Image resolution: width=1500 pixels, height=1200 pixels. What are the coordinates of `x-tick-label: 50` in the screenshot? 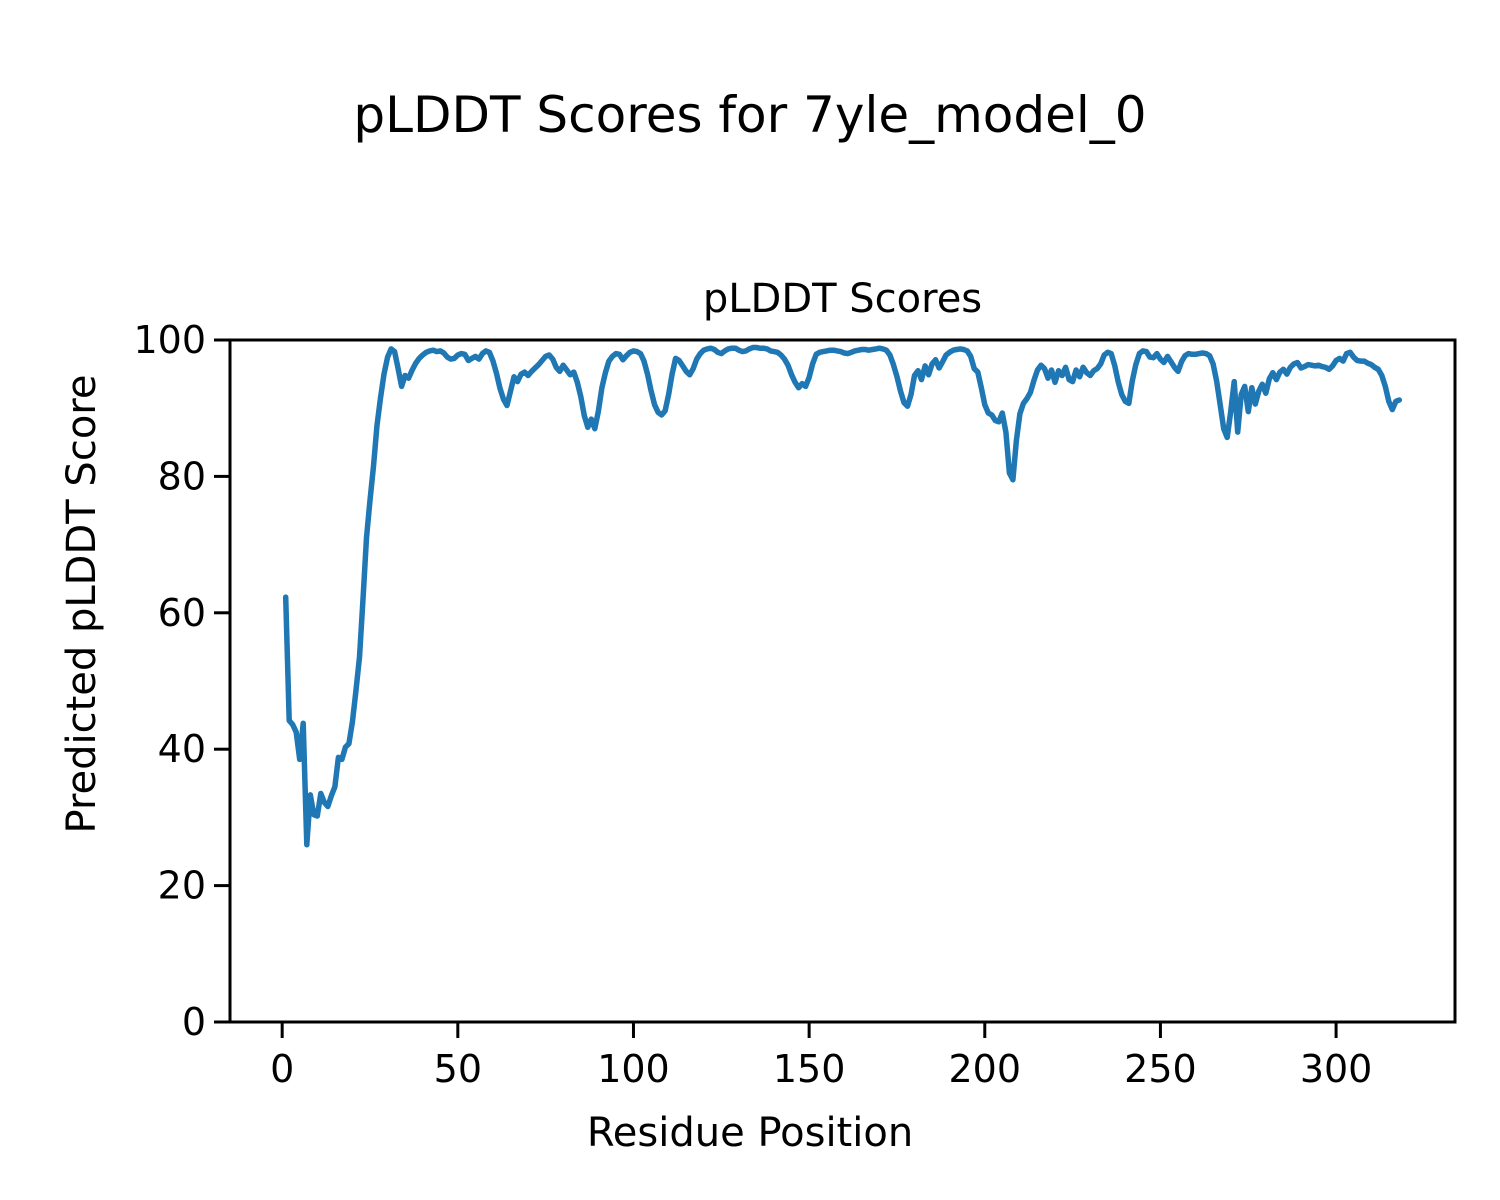 It's located at (458, 1069).